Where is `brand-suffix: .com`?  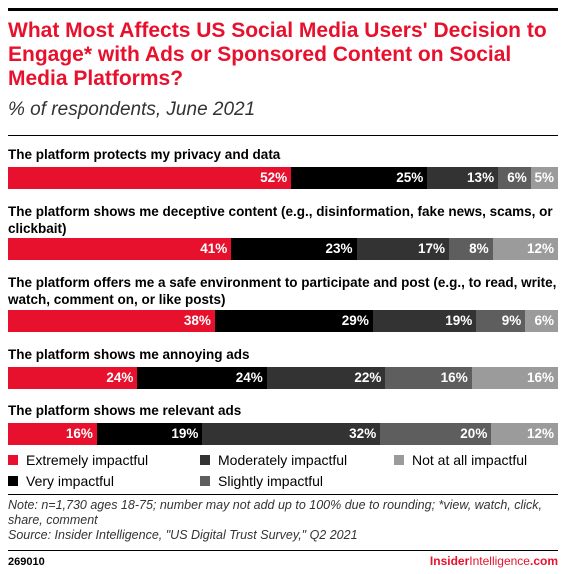
brand-suffix: .com is located at coordinates (543, 561).